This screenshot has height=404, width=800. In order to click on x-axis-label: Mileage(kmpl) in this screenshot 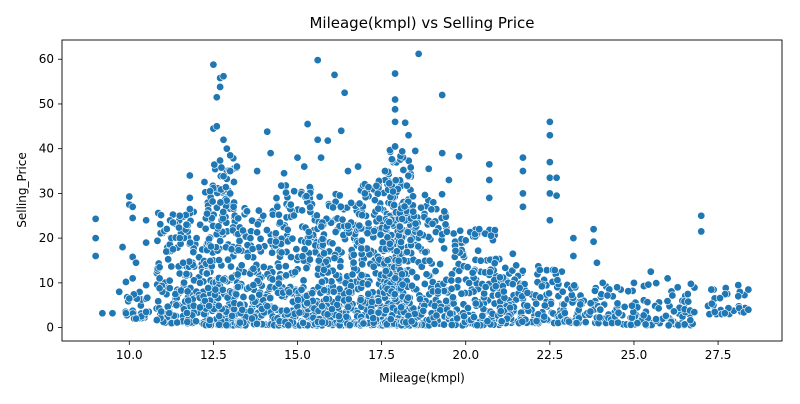, I will do `click(422, 378)`.